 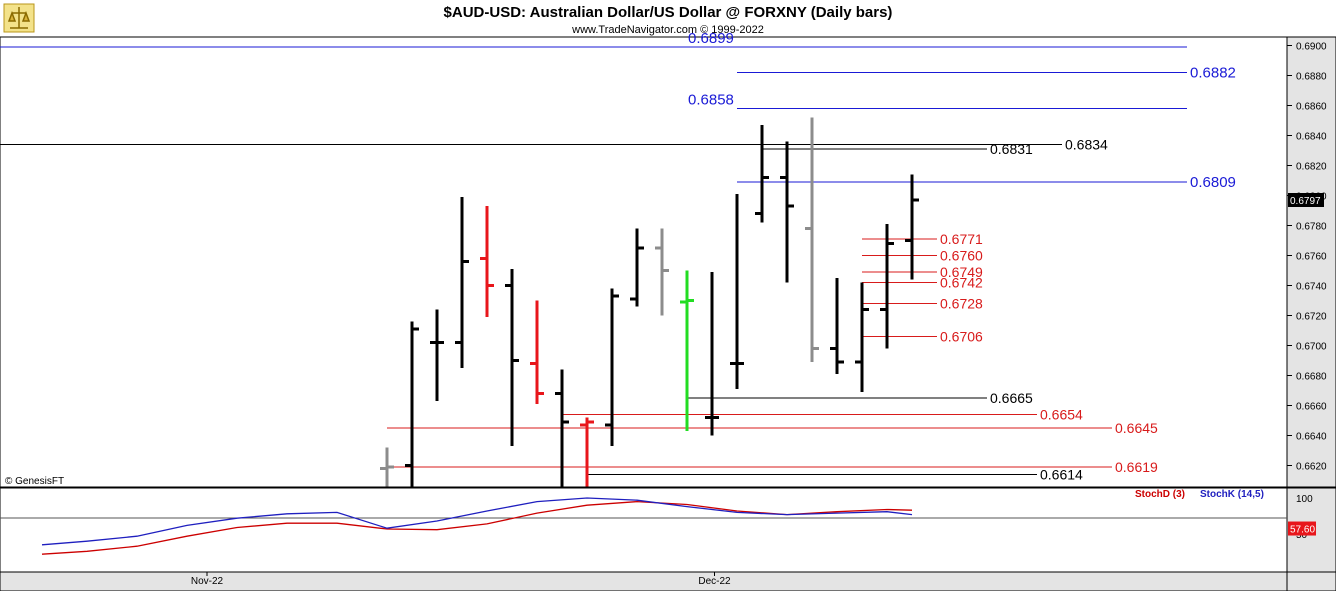 I want to click on price-tick-label: 0.6880, so click(x=1311, y=77).